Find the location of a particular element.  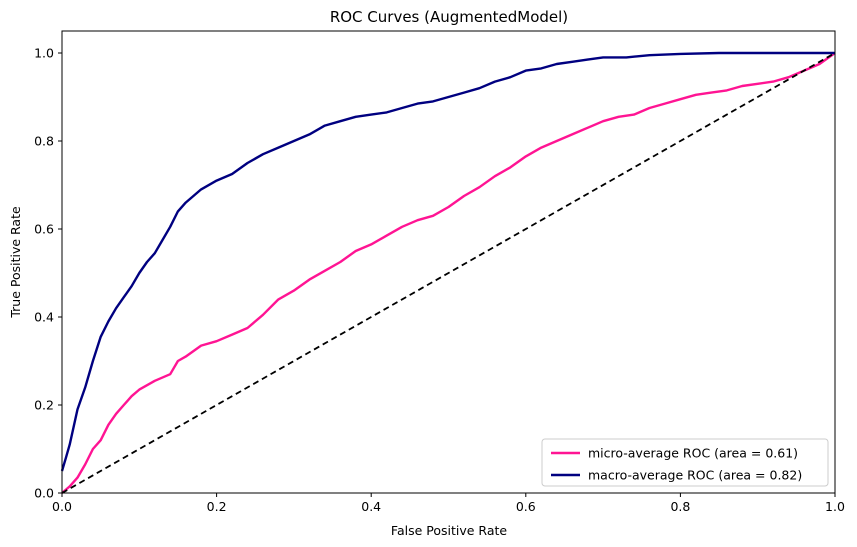

legend-label-micro: micro-average ROC (area = 0.61) is located at coordinates (693, 453).